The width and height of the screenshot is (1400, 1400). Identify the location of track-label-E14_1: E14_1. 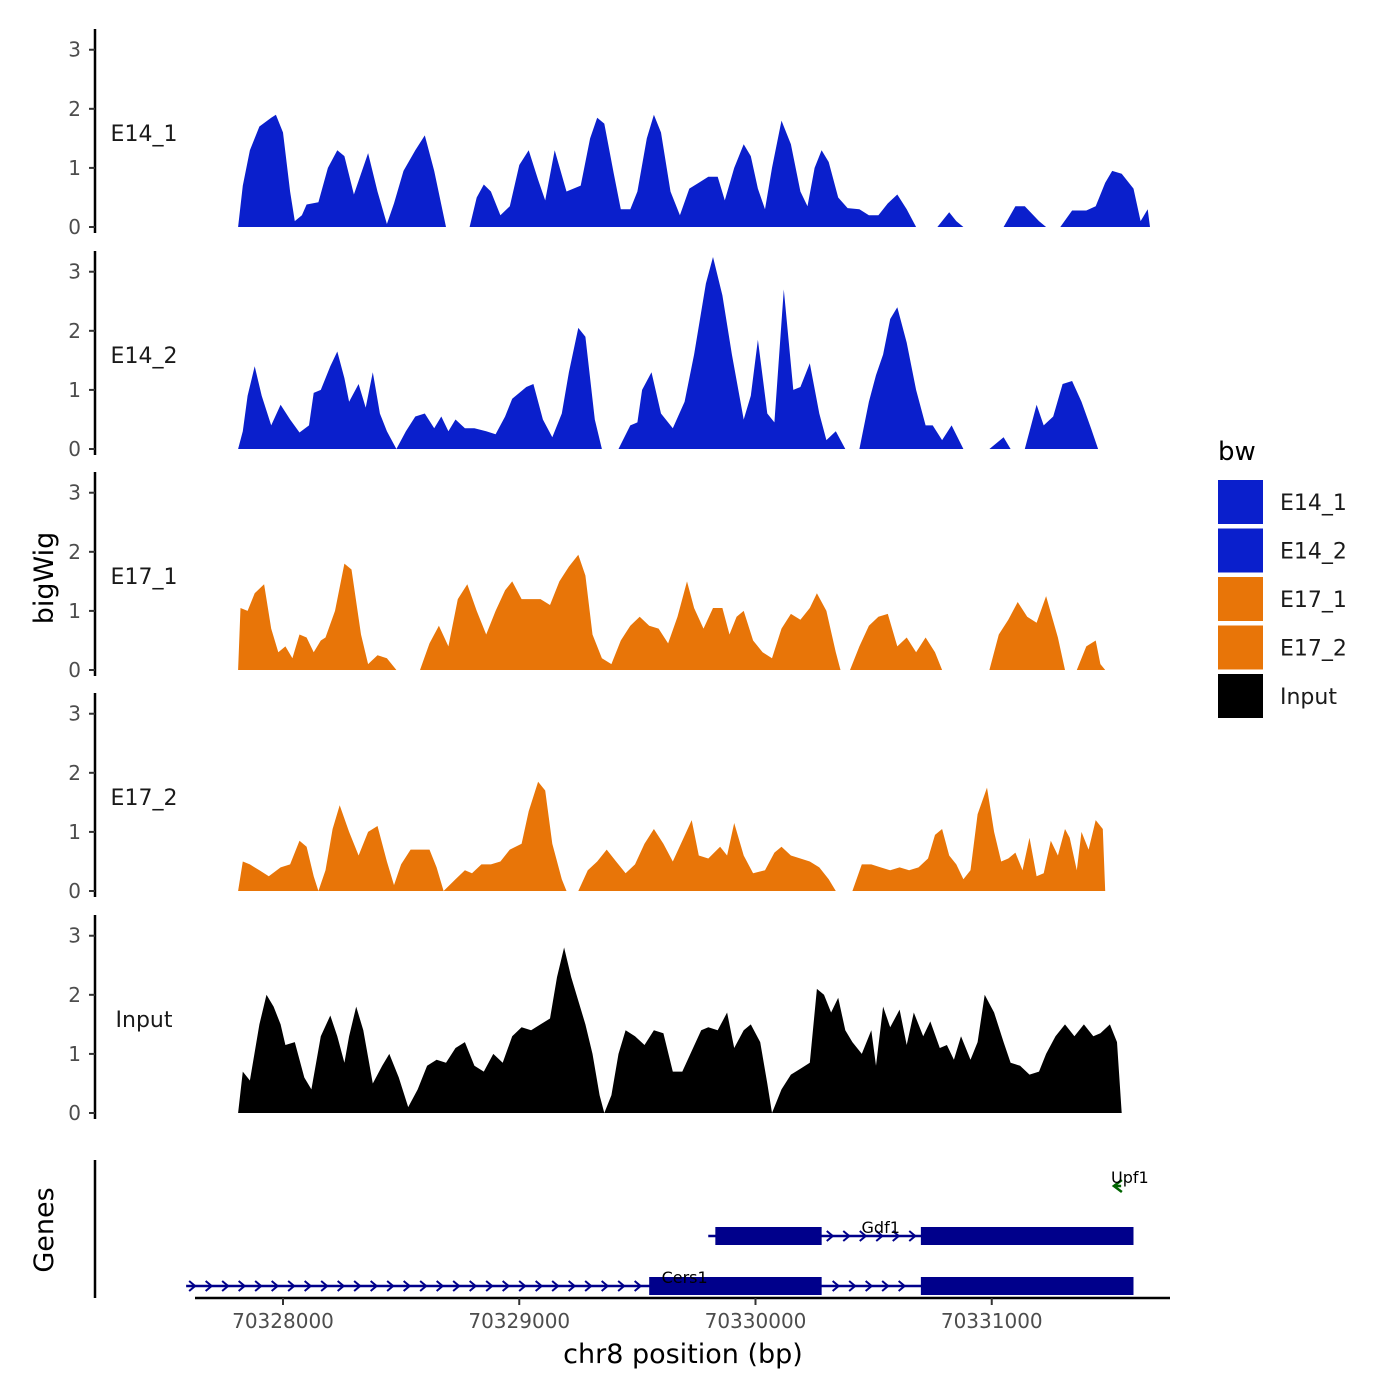
(144, 134).